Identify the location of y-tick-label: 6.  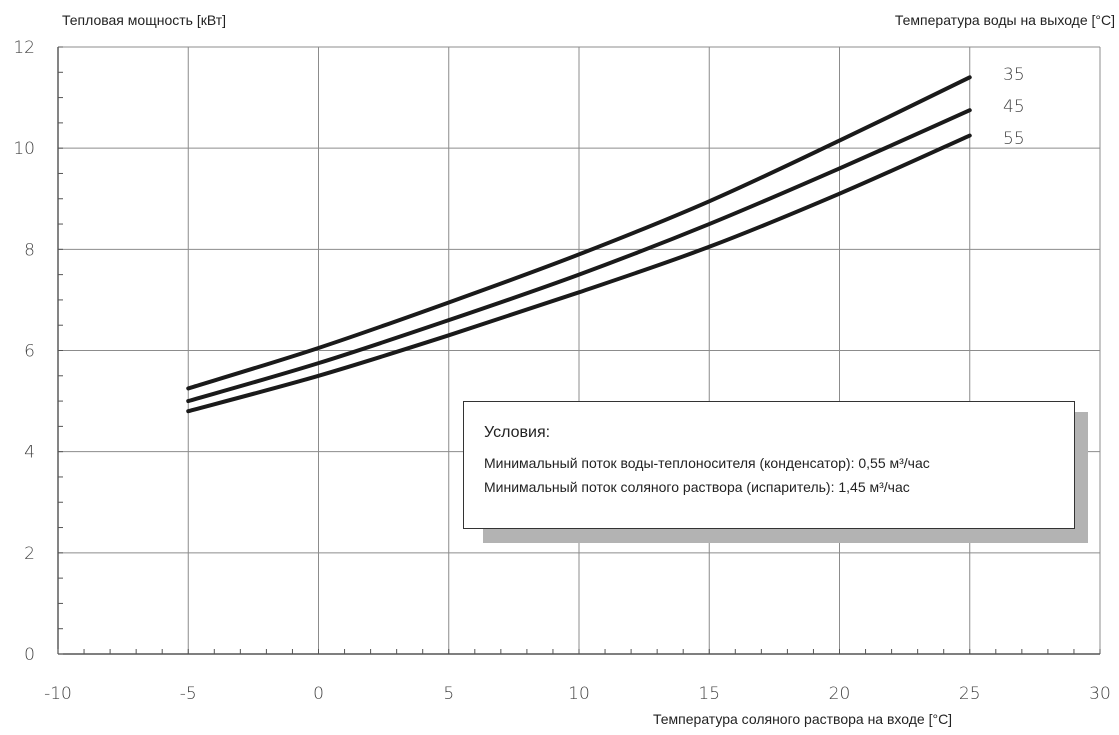
(29, 352).